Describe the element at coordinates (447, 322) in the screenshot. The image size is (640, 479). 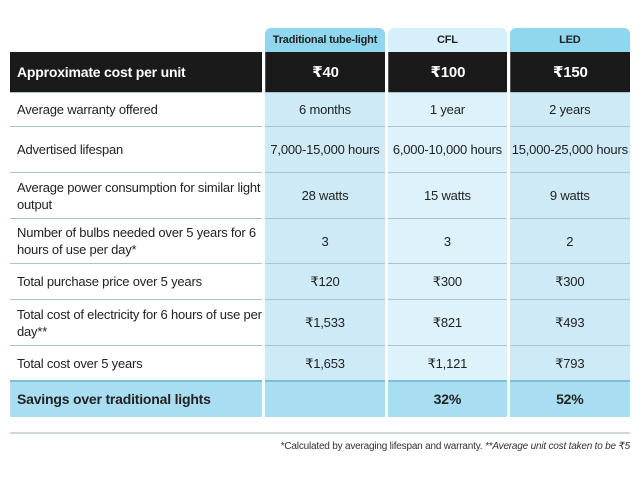
I see `row-value-cfl: ₹821` at that location.